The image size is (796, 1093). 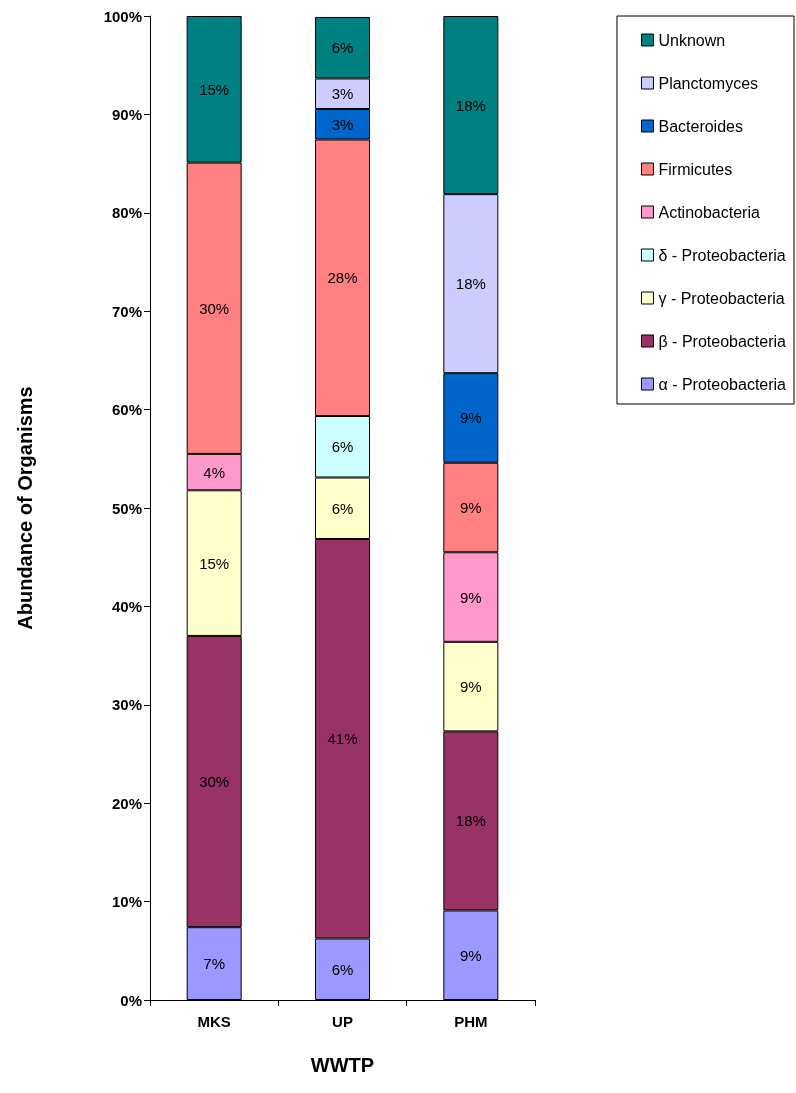 I want to click on data-label: 41%, so click(x=342, y=739).